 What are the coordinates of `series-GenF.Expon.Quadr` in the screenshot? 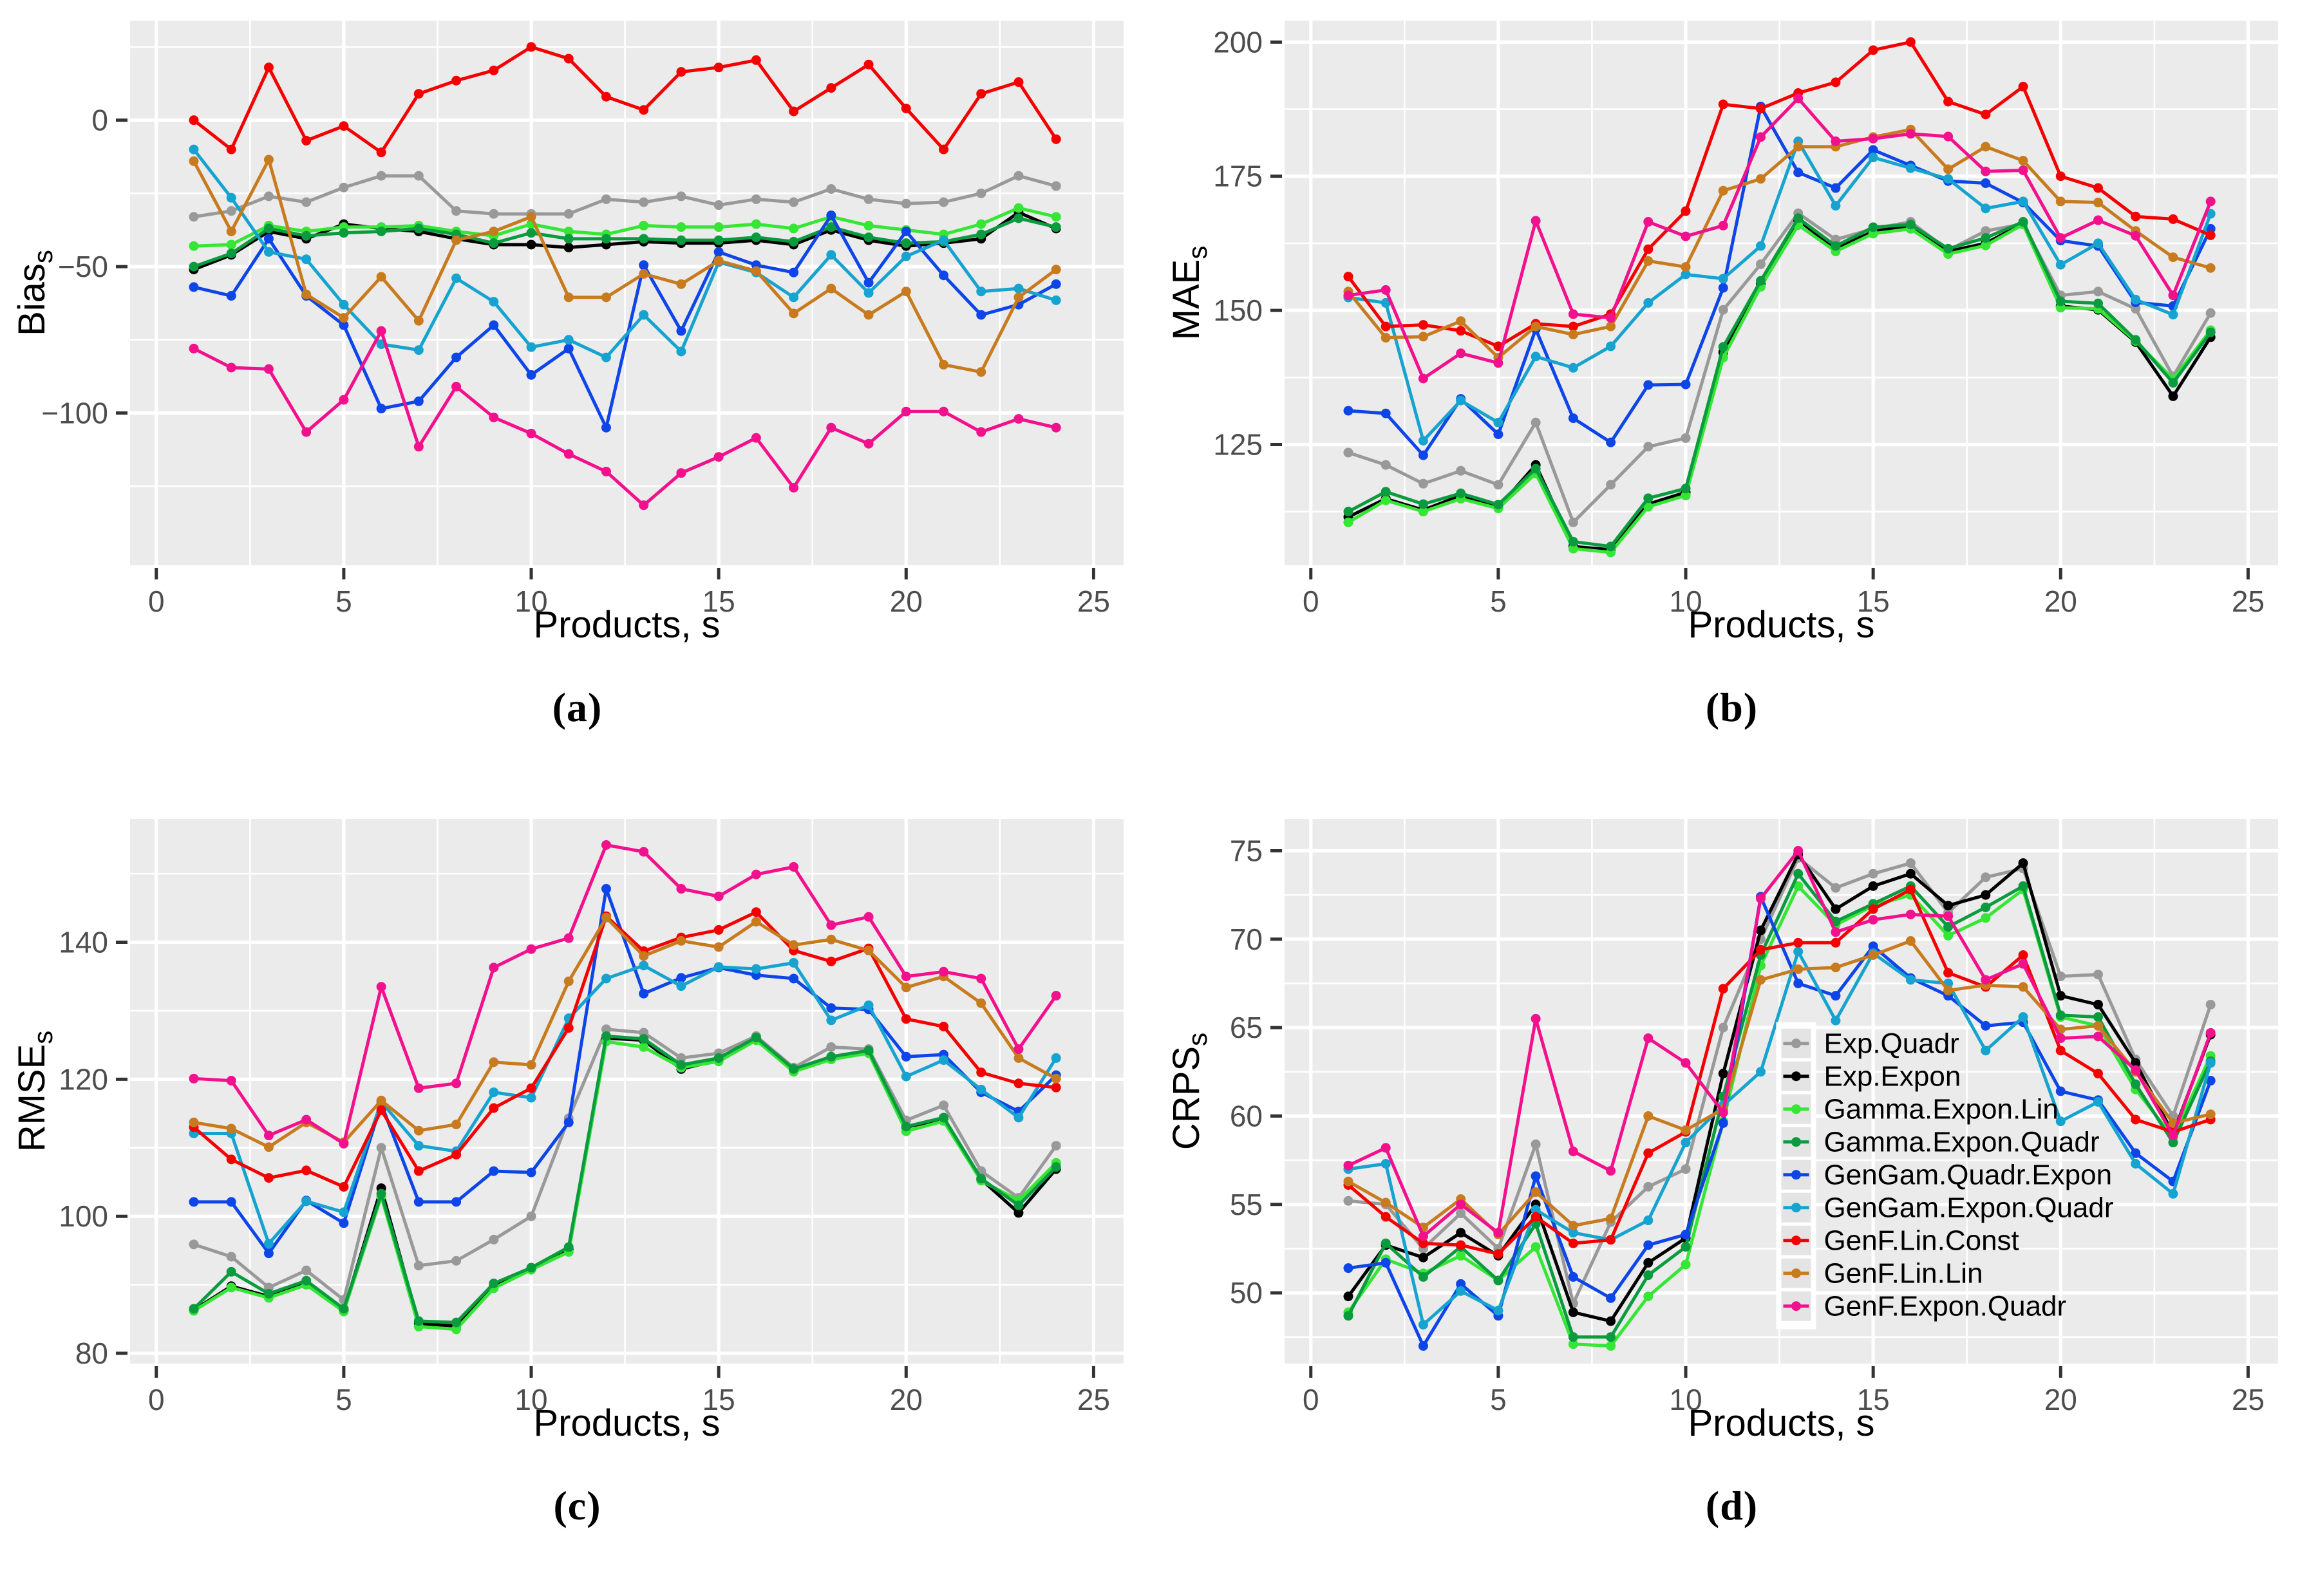 It's located at (624, 418).